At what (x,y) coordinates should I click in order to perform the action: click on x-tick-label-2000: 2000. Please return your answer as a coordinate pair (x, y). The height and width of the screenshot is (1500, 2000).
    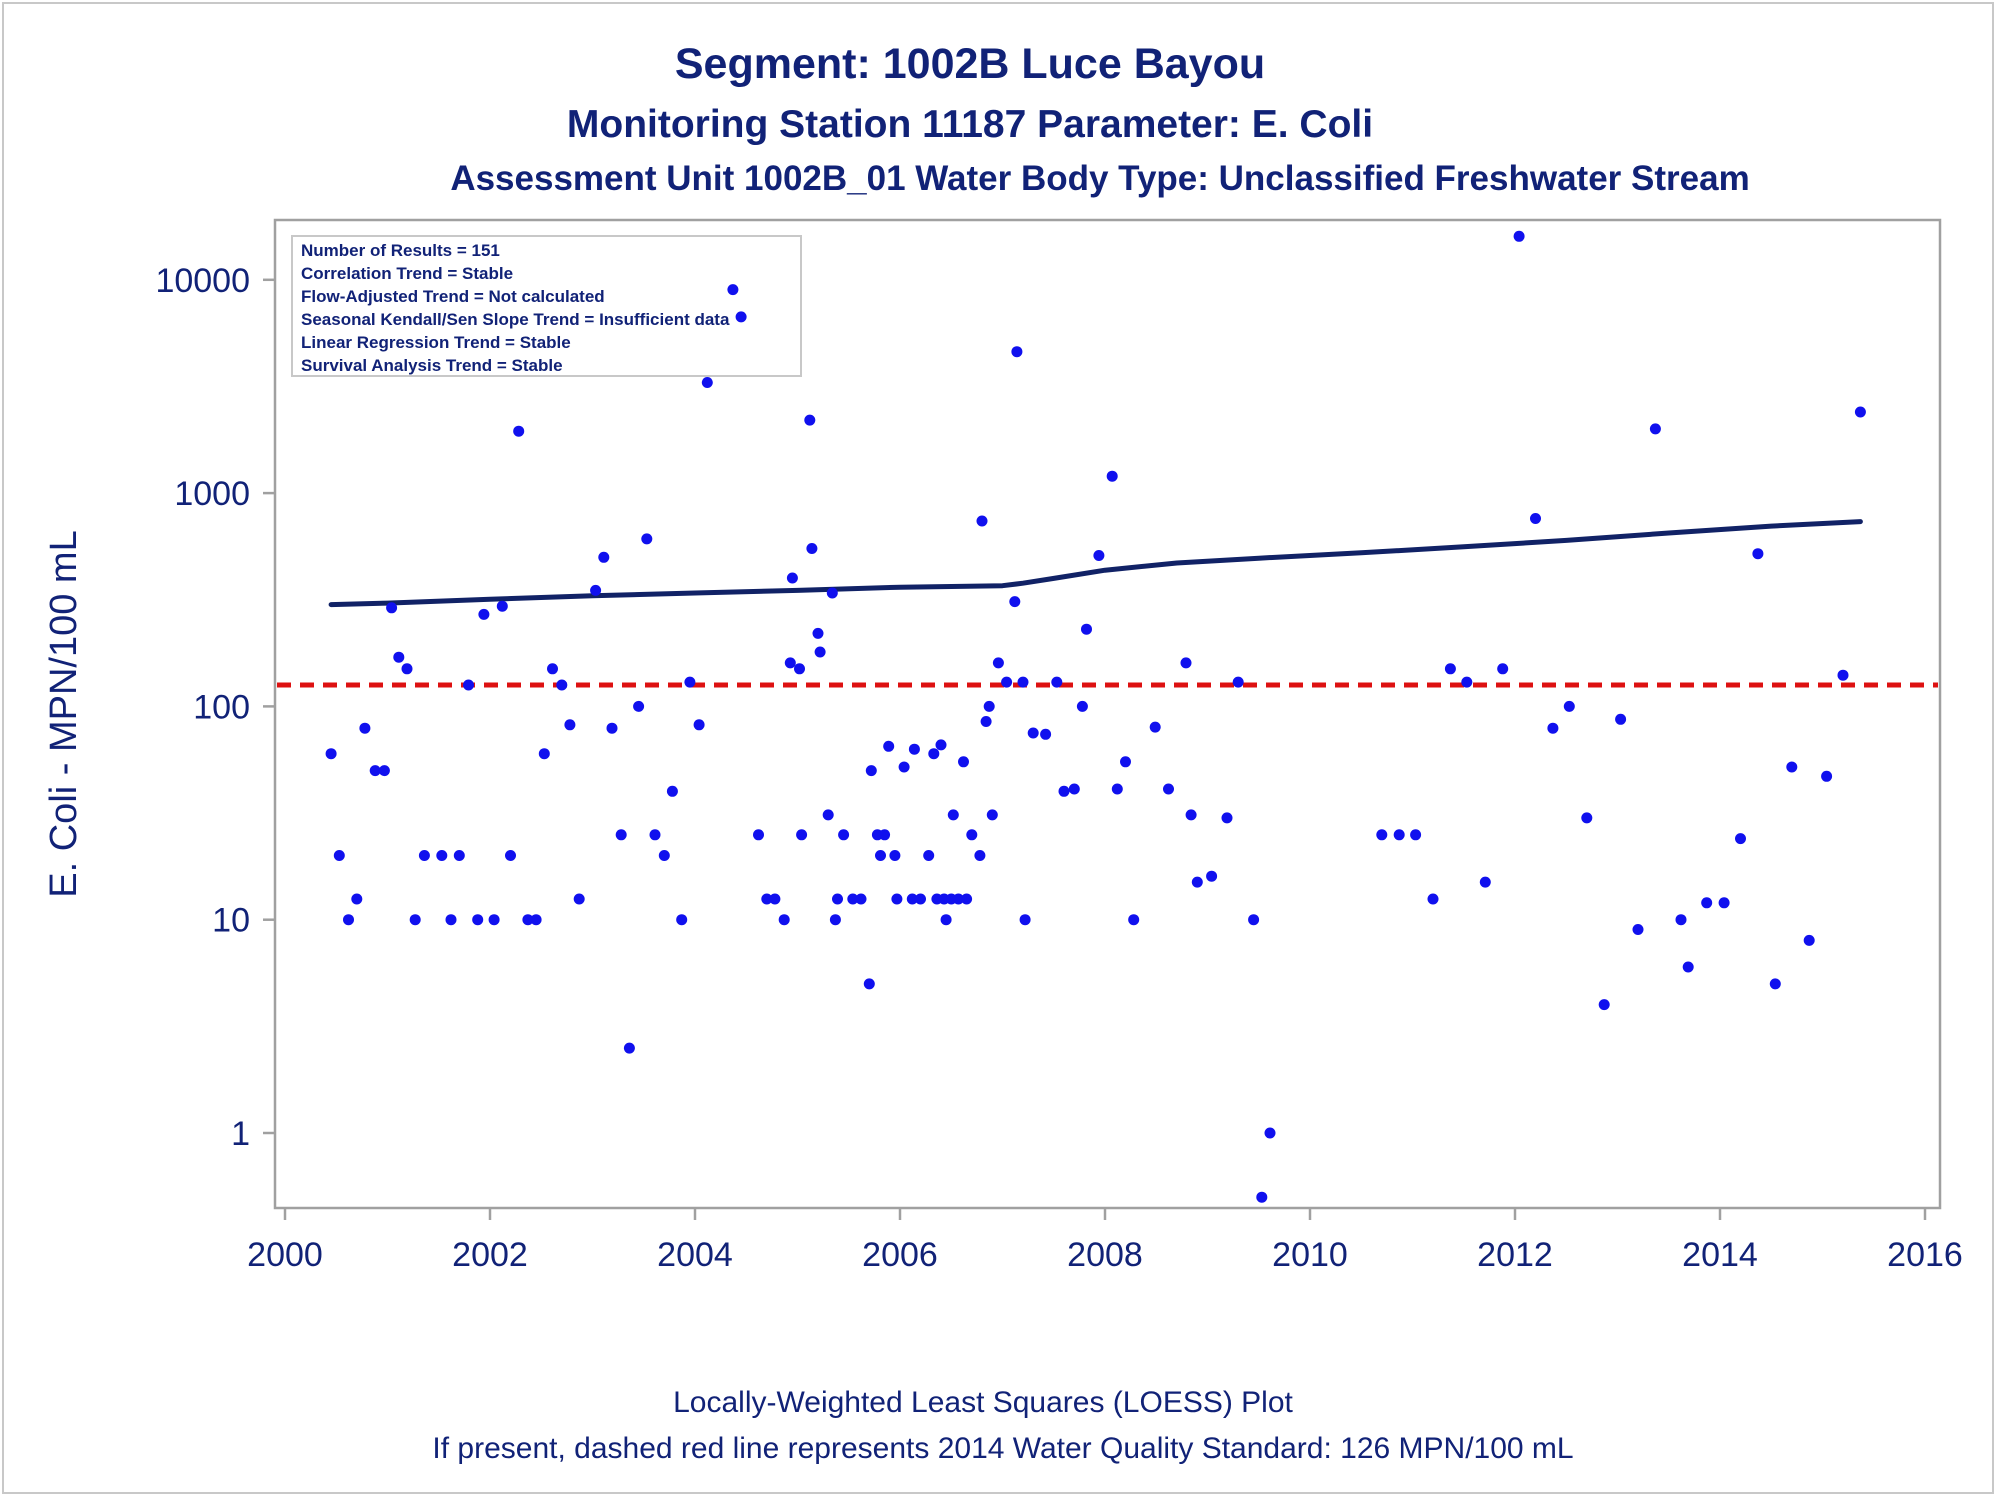
    Looking at the image, I should click on (285, 1255).